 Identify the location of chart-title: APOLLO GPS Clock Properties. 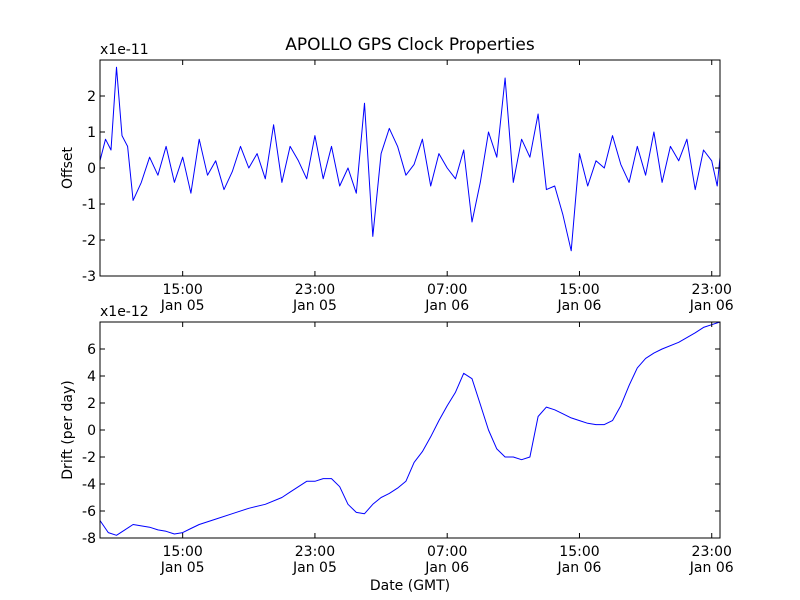
(410, 45).